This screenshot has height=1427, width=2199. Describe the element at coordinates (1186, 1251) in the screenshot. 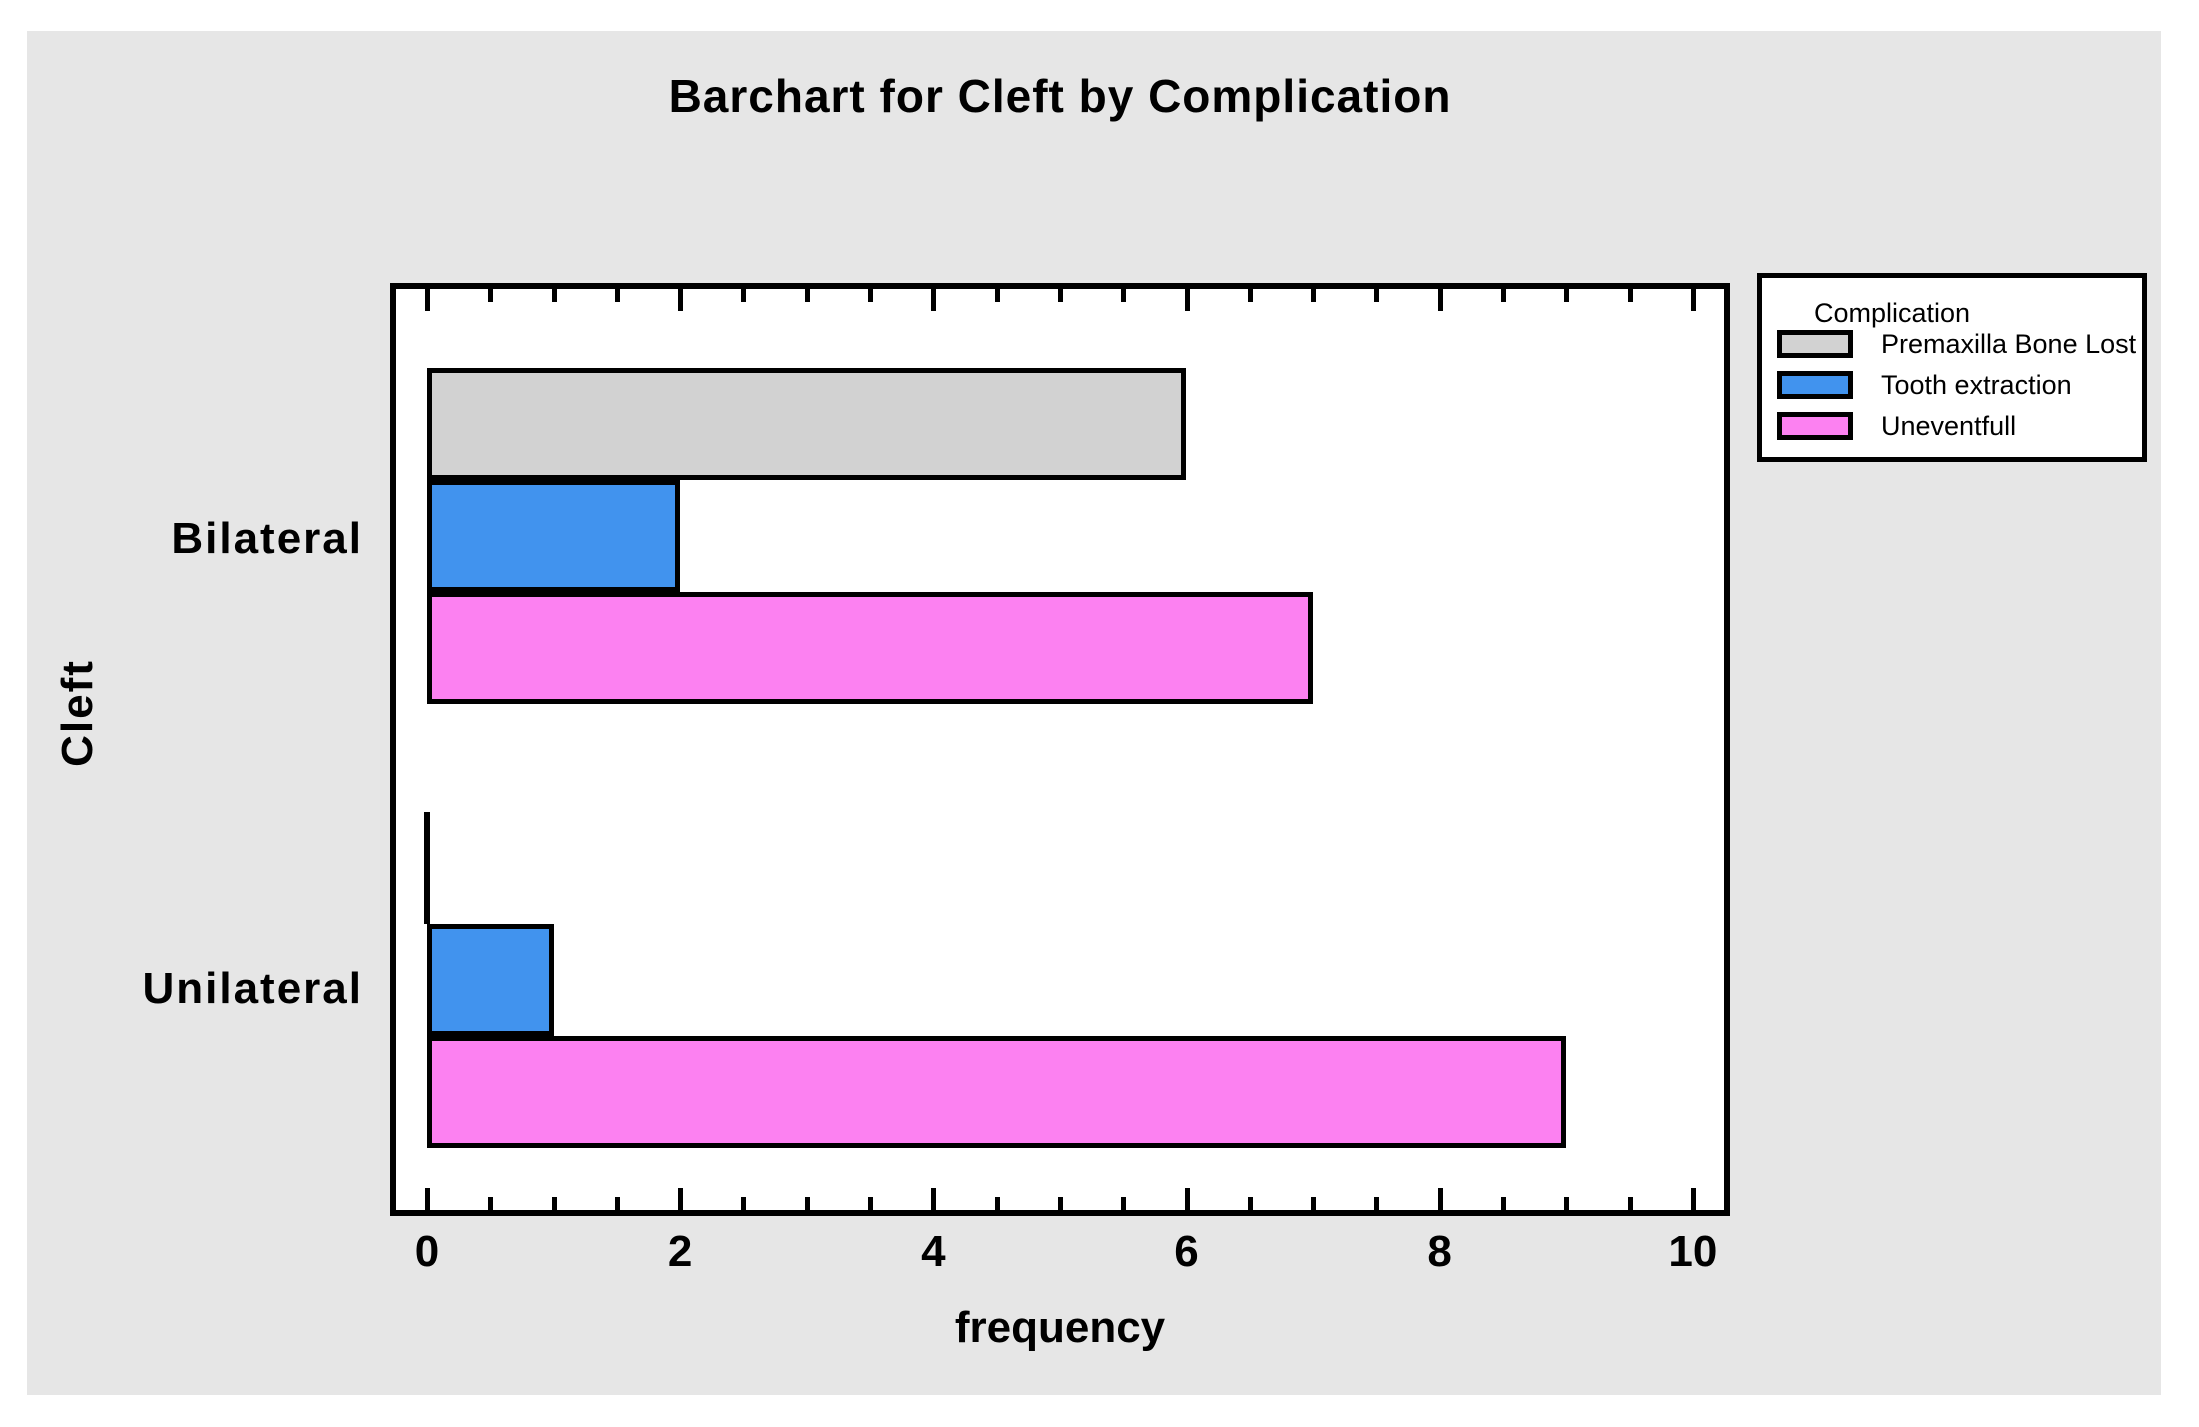

I see `x-tick-label-6: 6` at that location.